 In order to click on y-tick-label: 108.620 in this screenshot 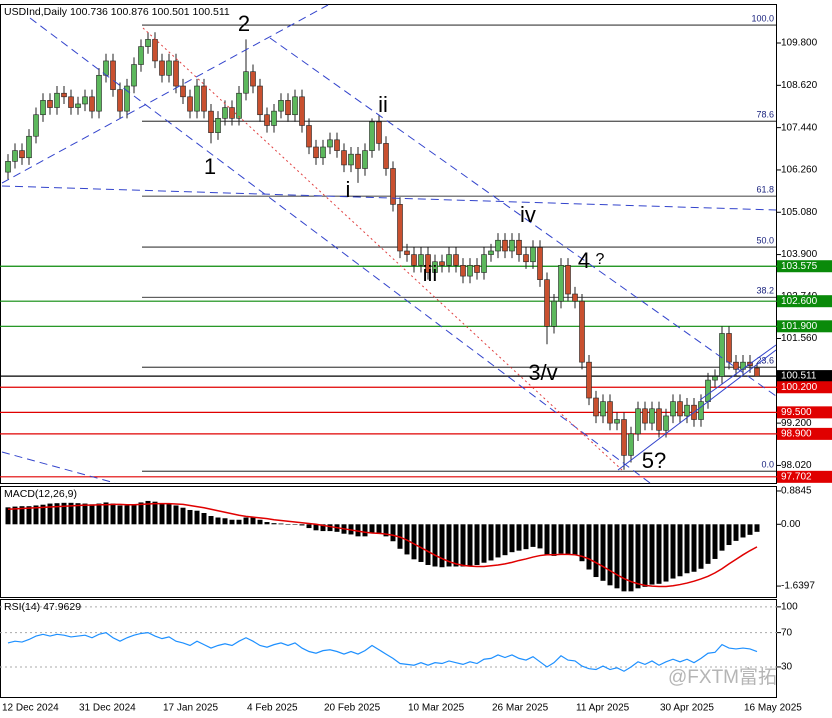, I will do `click(799, 85)`.